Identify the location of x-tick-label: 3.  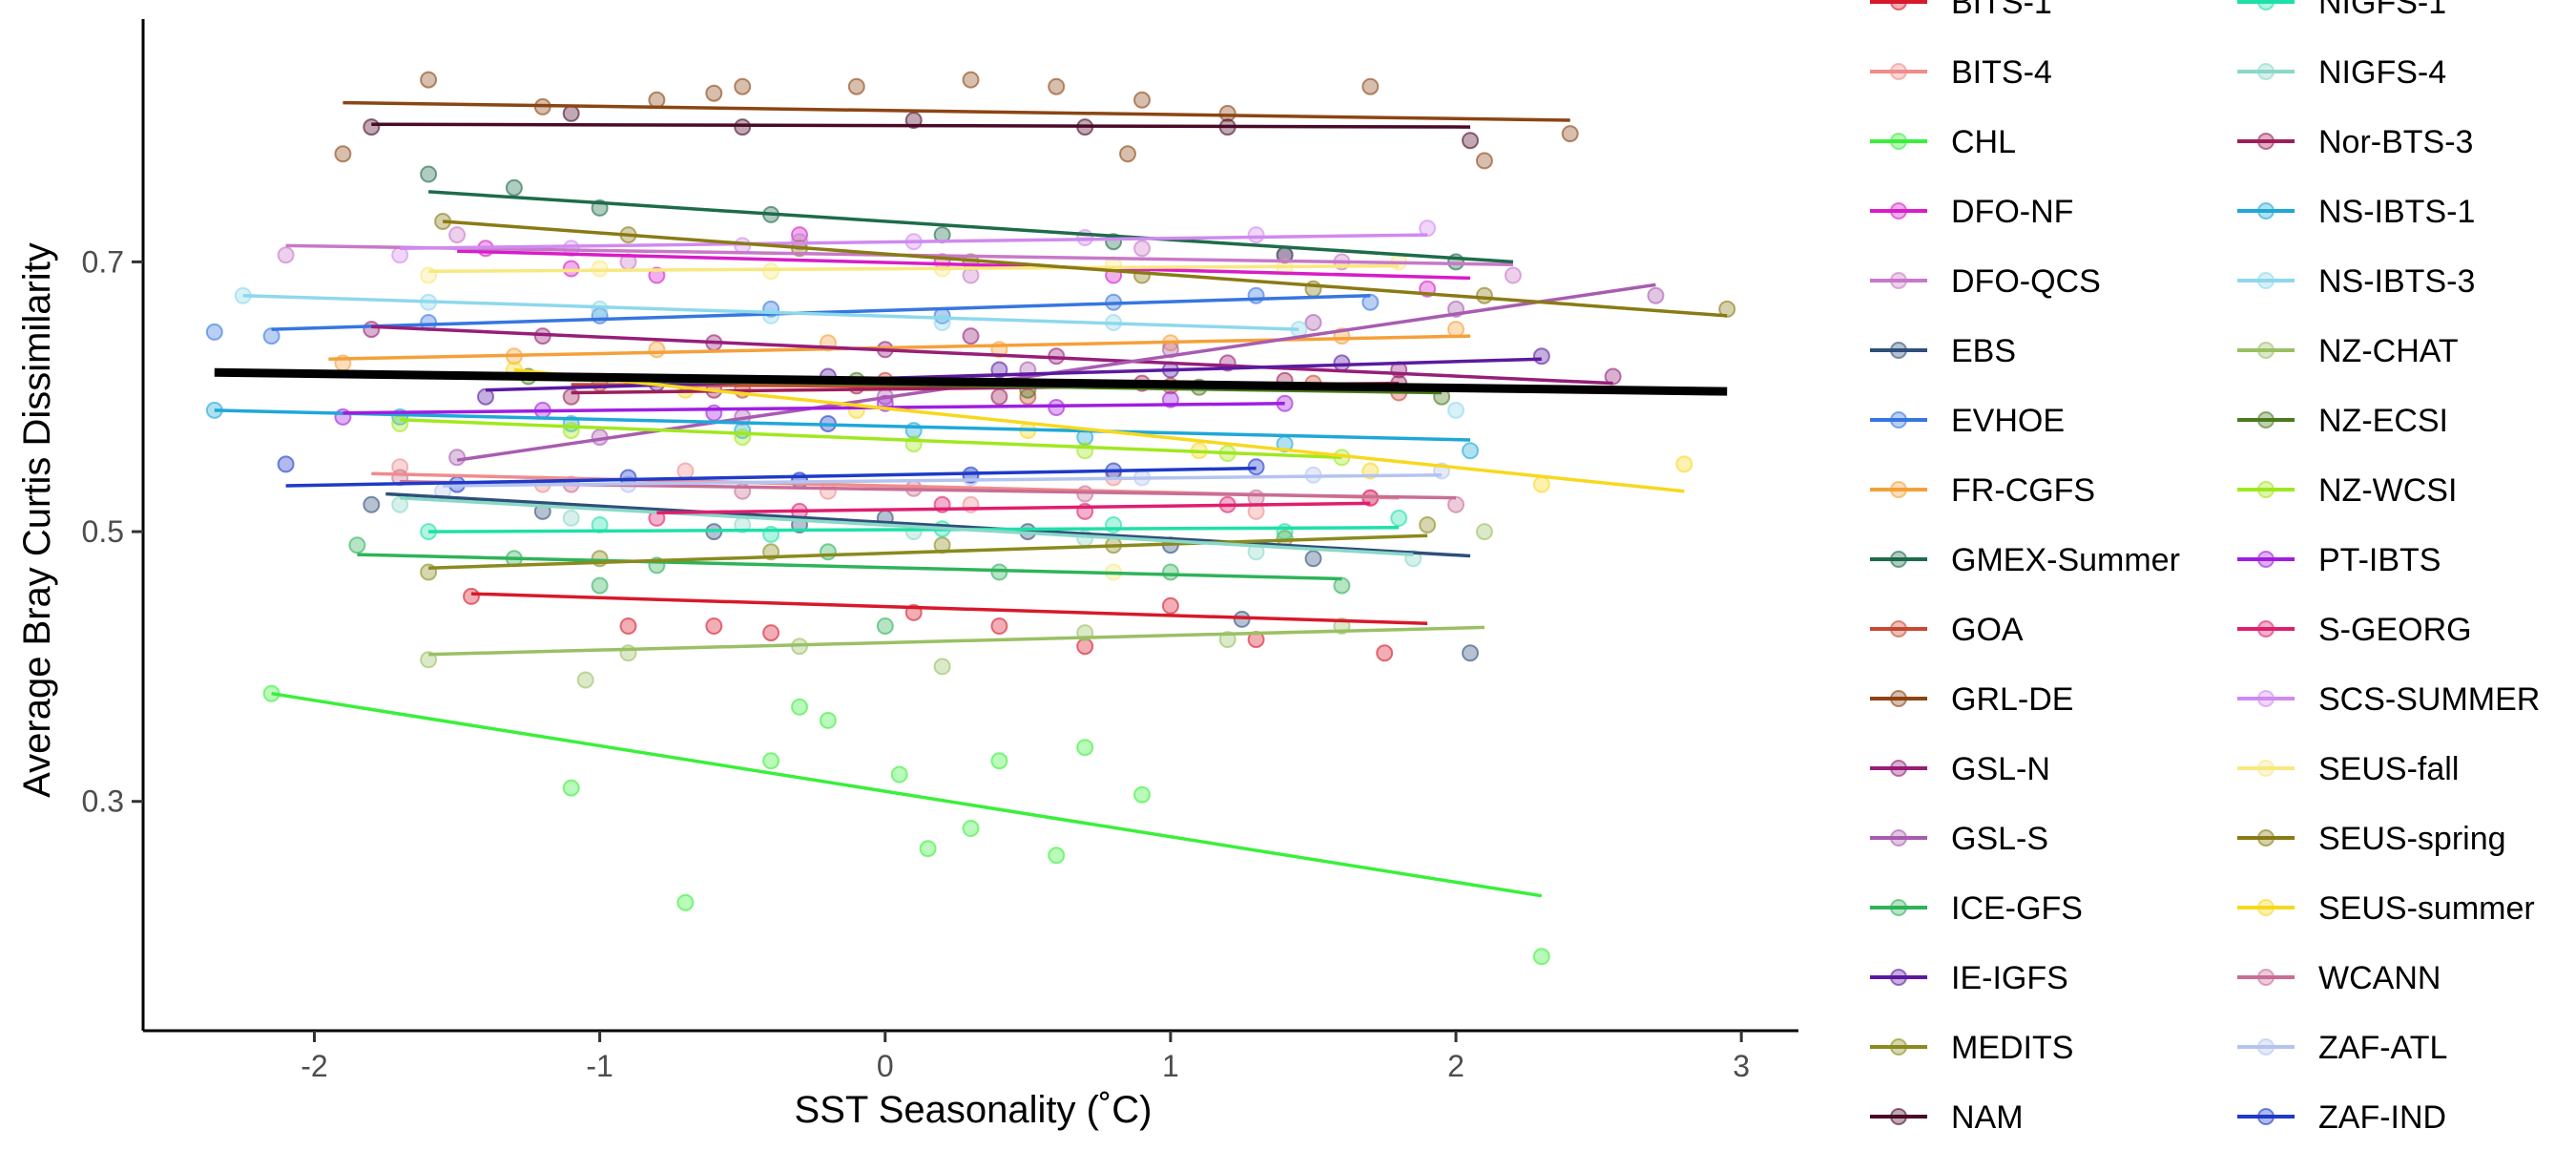
(1741, 1066).